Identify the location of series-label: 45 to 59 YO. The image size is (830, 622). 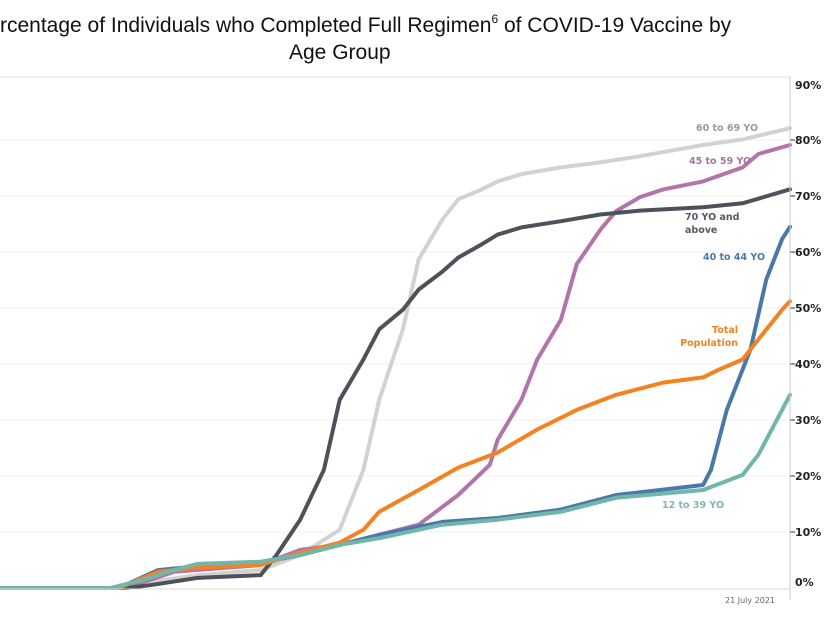
(720, 161).